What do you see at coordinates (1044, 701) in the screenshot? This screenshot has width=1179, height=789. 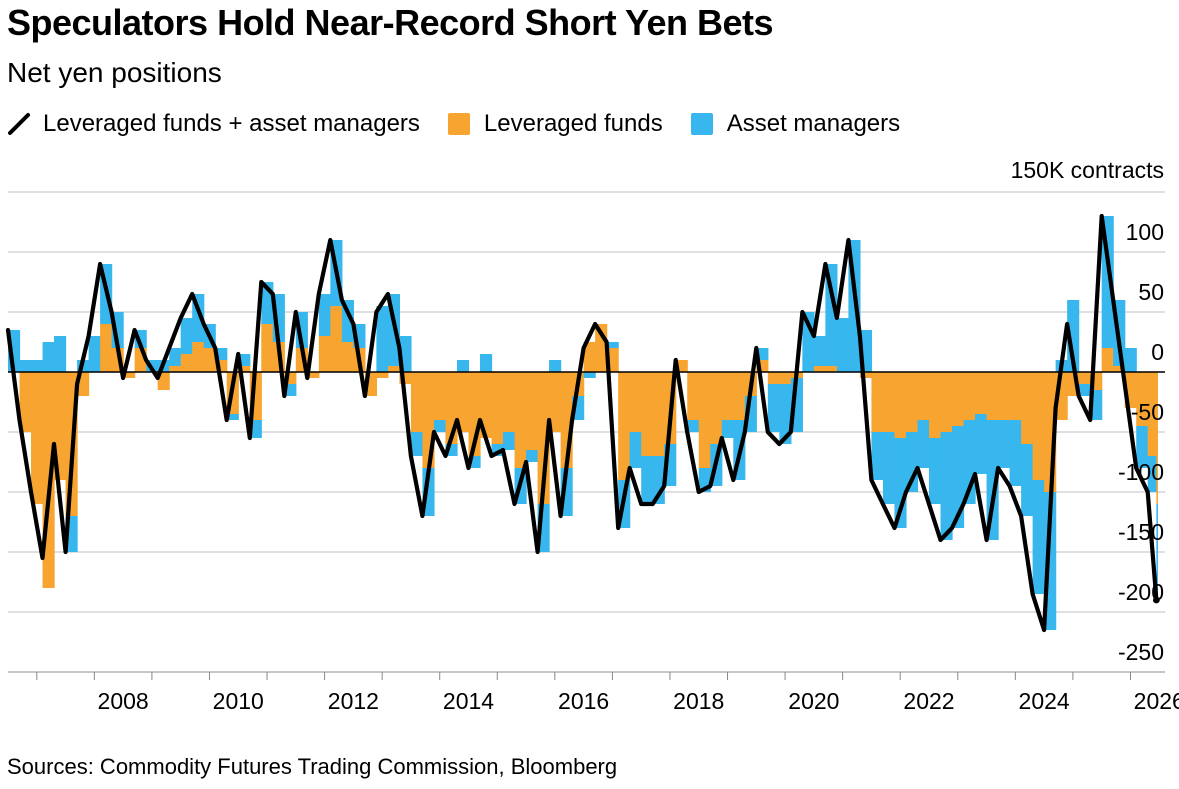 I see `x-tick-label: 2024` at bounding box center [1044, 701].